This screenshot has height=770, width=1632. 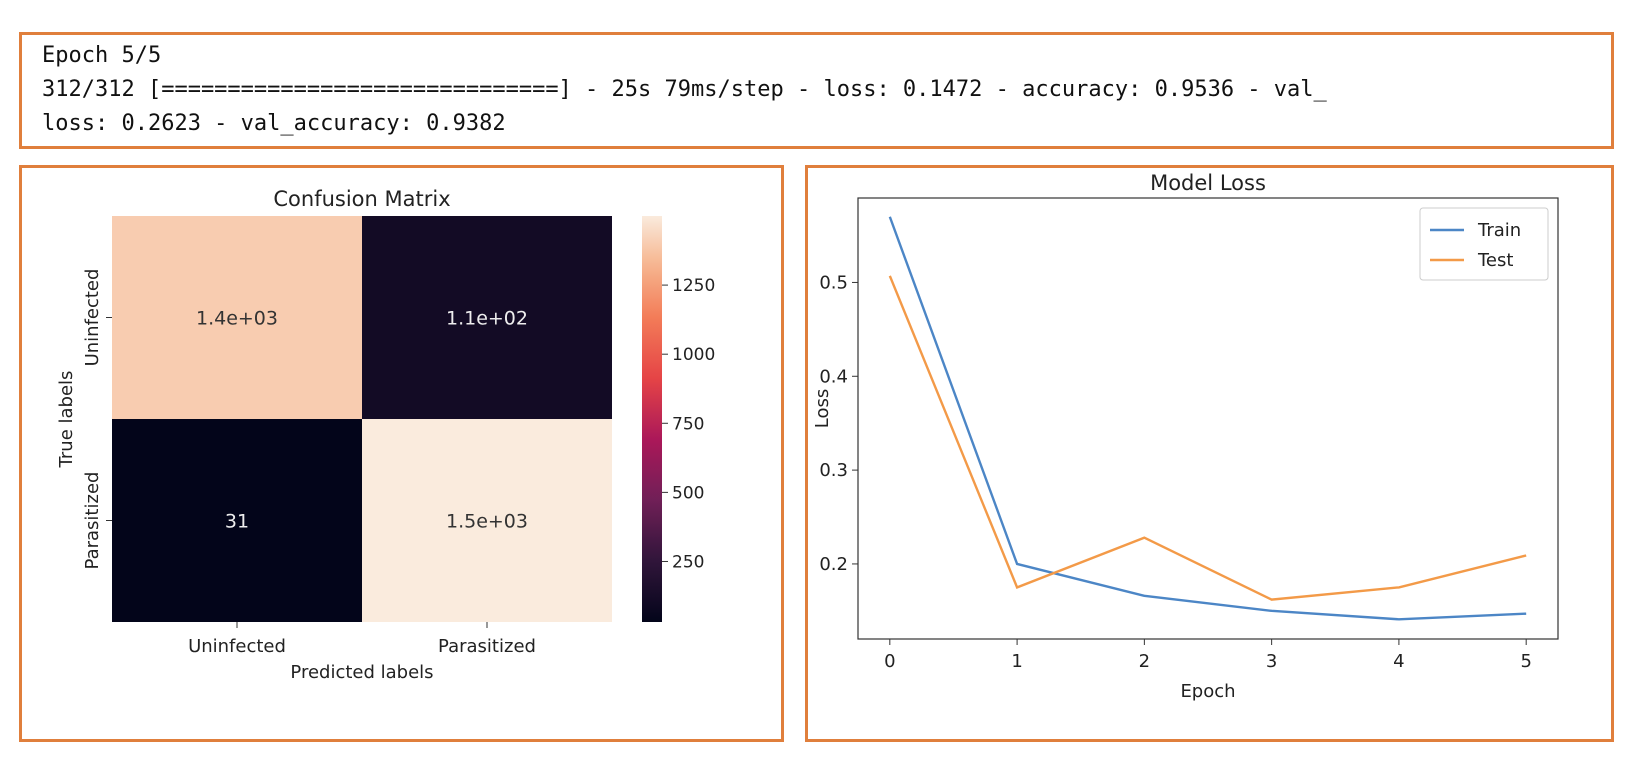 What do you see at coordinates (1144, 661) in the screenshot?
I see `x-tick-label: 2` at bounding box center [1144, 661].